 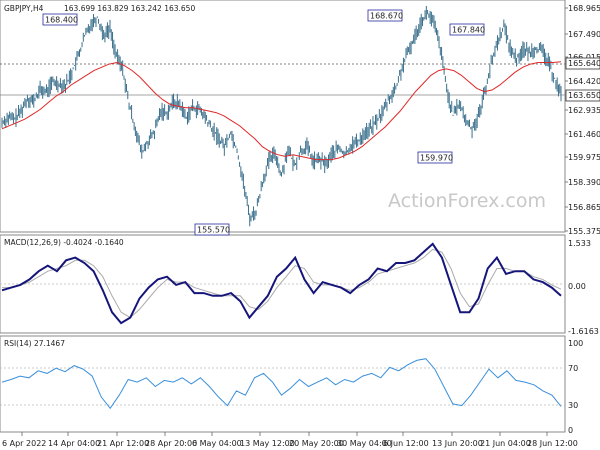 I want to click on rsi-line, so click(x=281, y=384).